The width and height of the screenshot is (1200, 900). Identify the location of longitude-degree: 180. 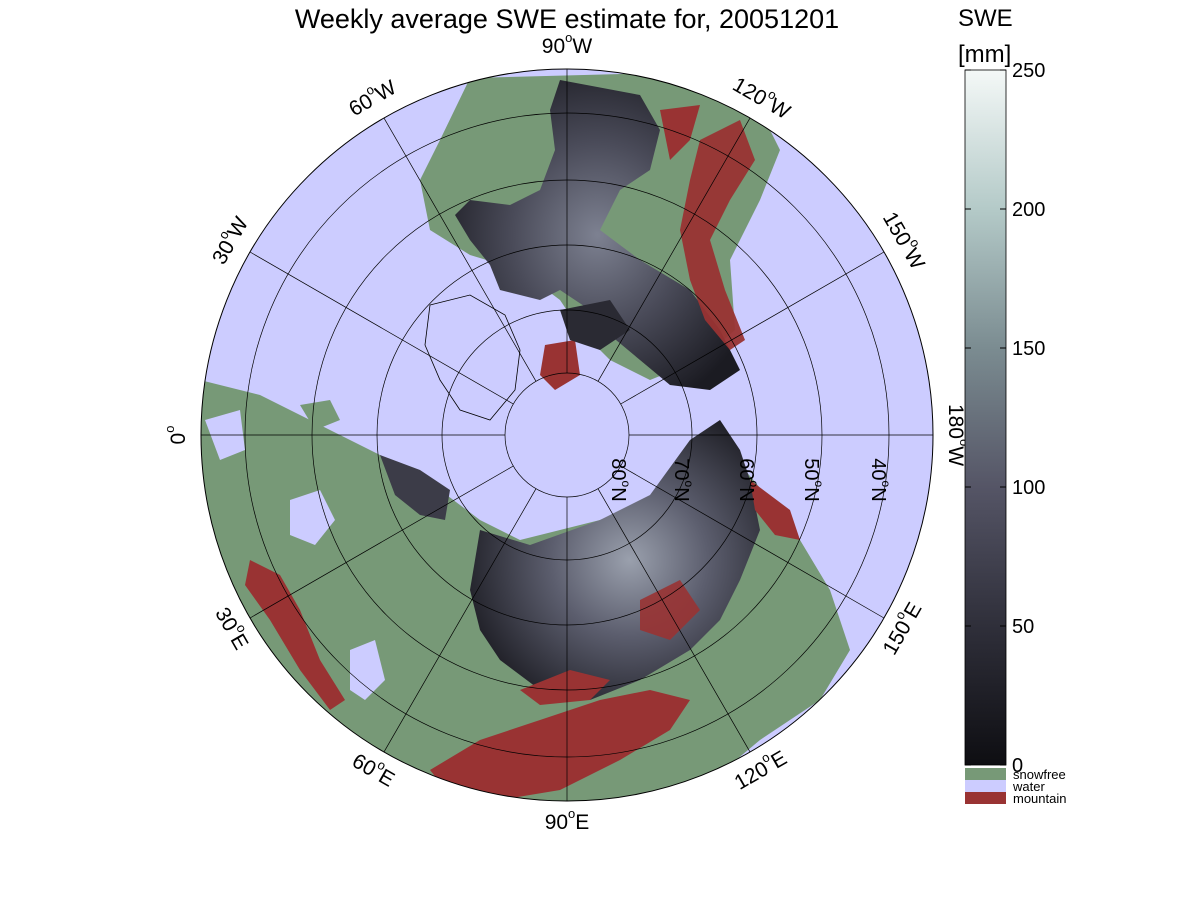
(955, 421).